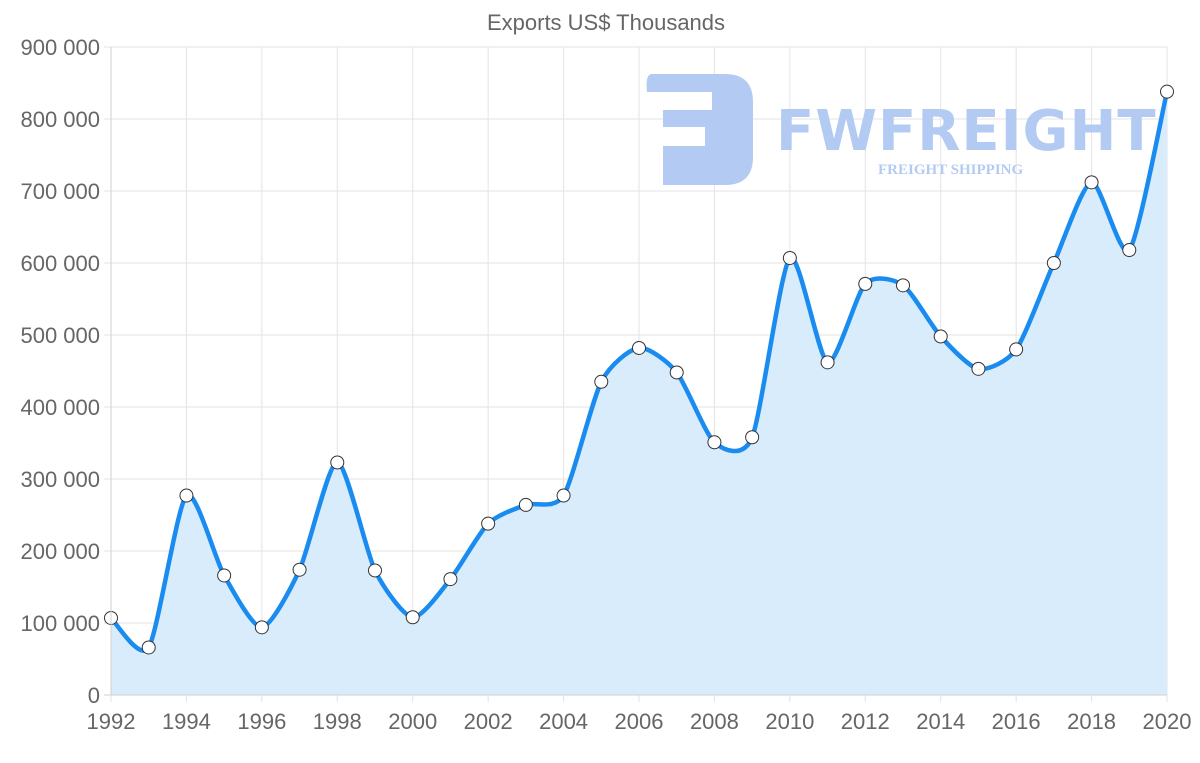  I want to click on fwfreight-logo-icon, so click(699, 129).